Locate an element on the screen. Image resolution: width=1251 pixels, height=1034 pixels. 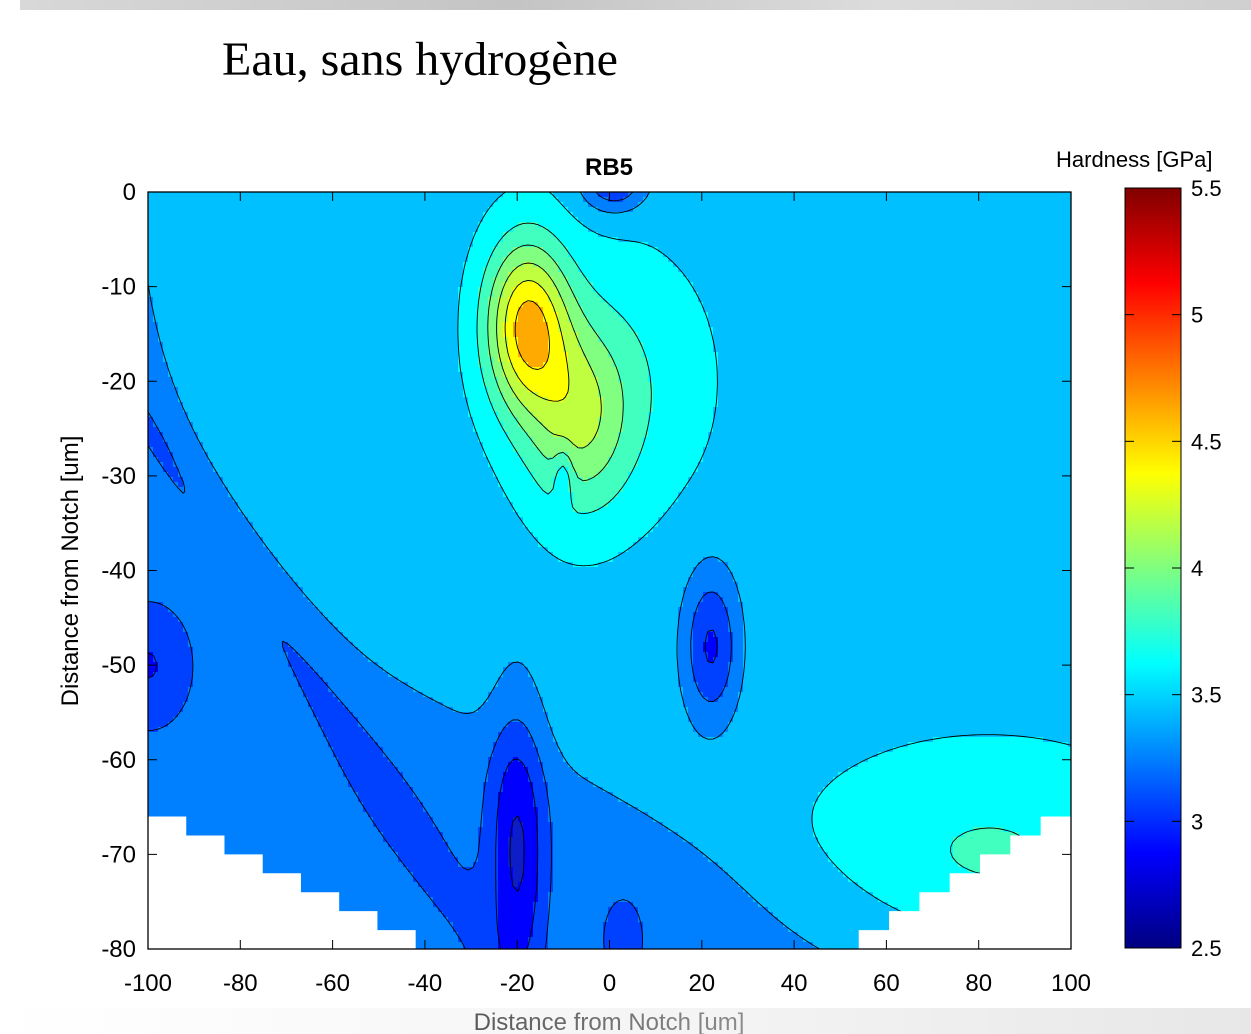
x-tick-label-4: -20 is located at coordinates (517, 983).